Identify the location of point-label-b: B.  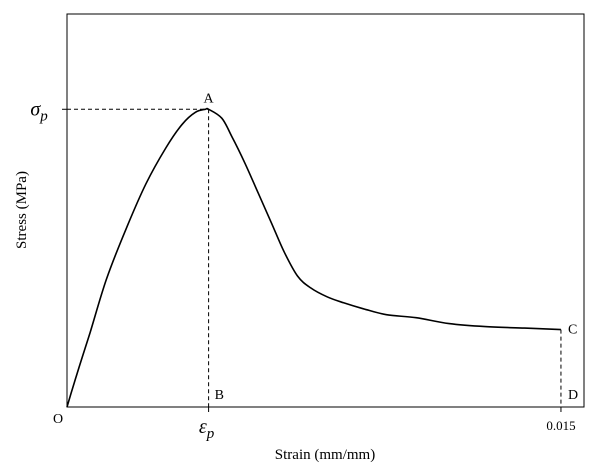
(219, 395).